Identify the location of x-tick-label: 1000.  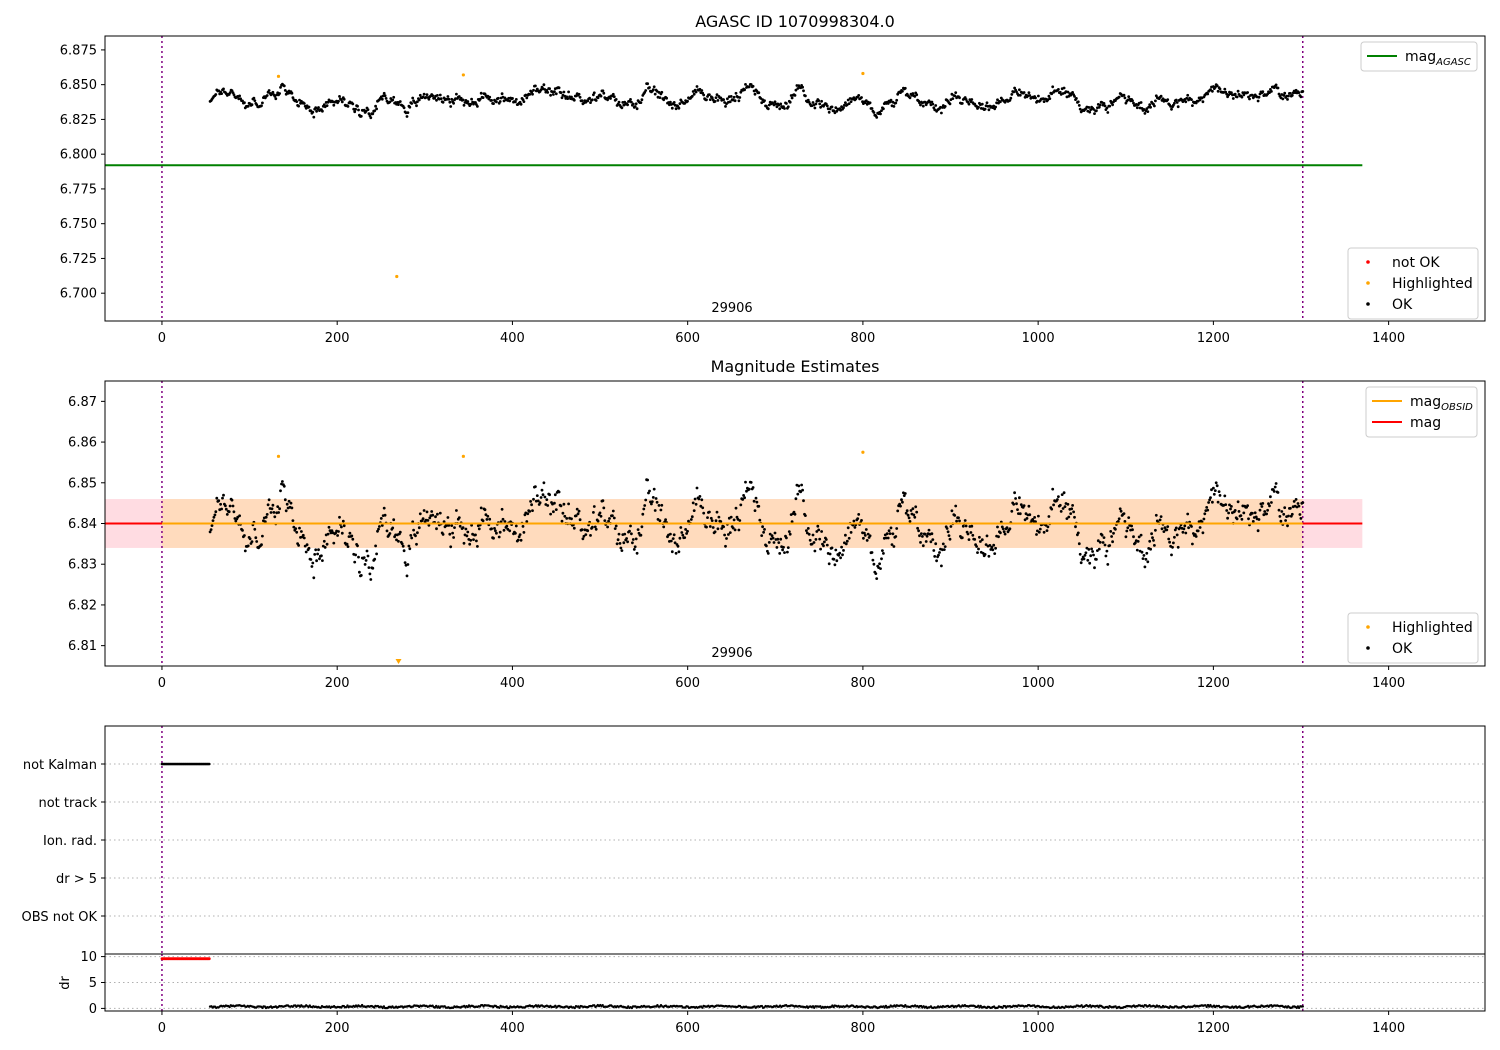
(1038, 683).